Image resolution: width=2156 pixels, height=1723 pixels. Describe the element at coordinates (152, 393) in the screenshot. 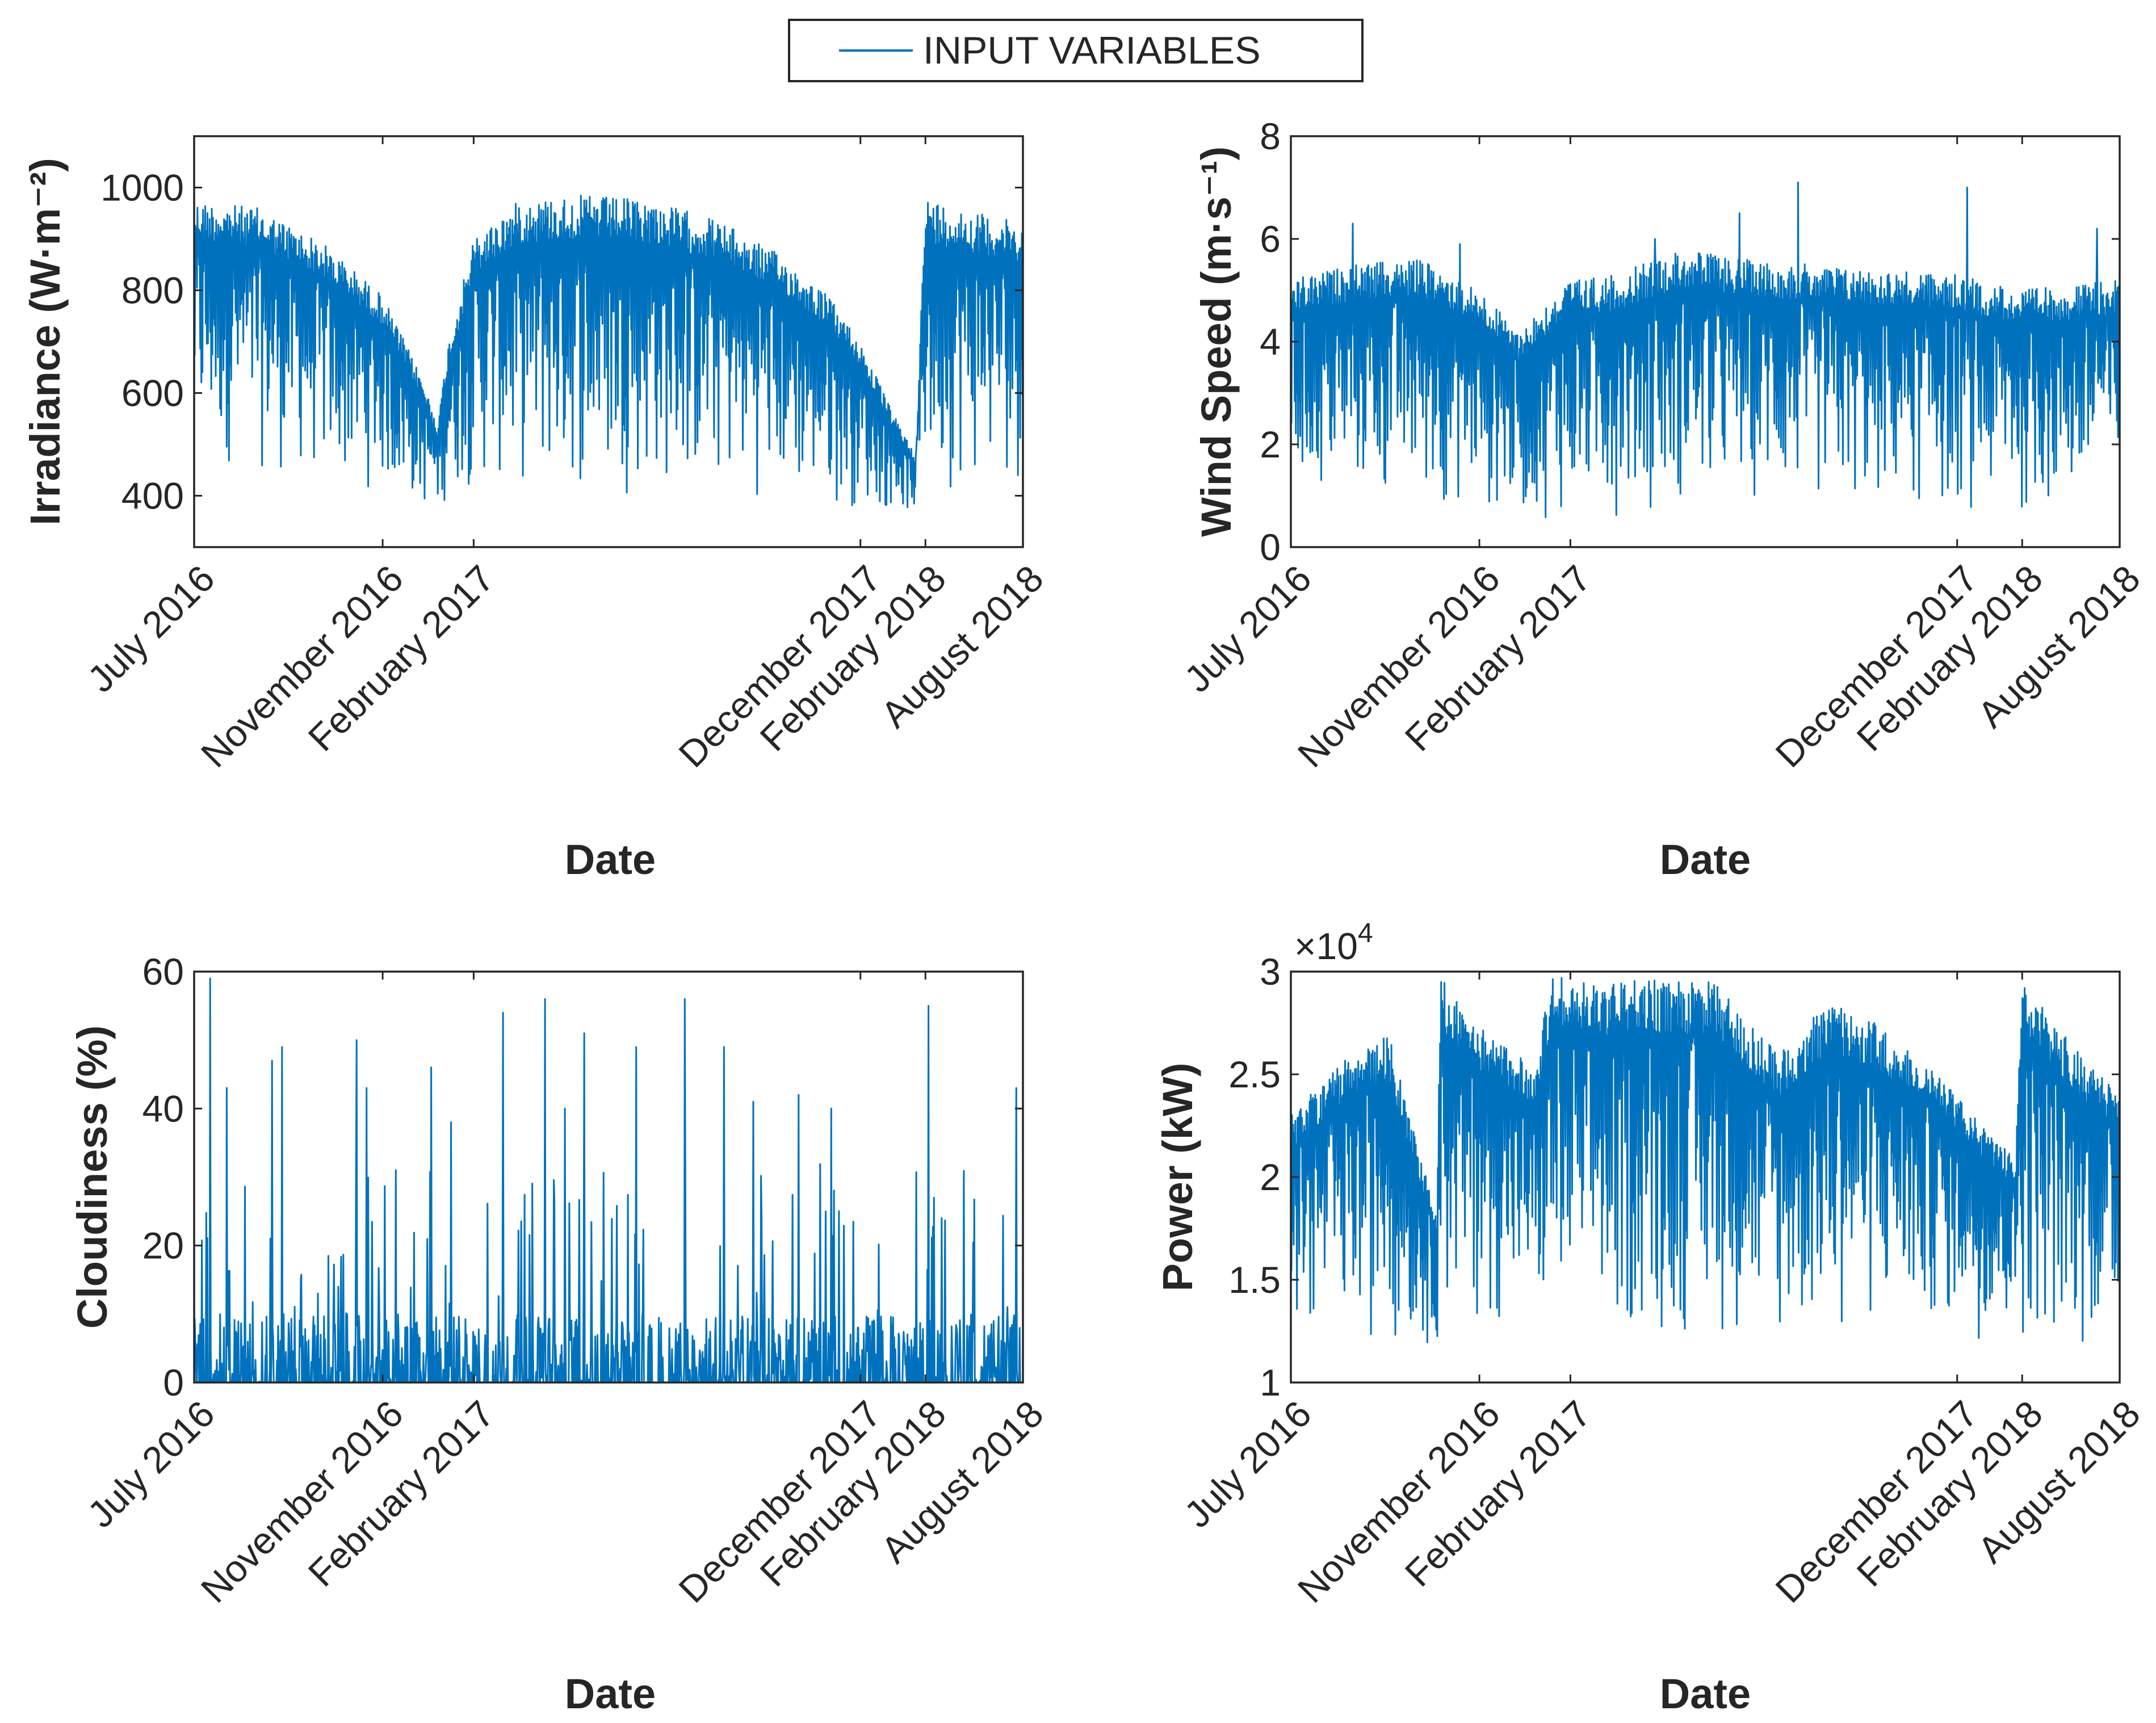

I see `y-tick-label: 600` at that location.